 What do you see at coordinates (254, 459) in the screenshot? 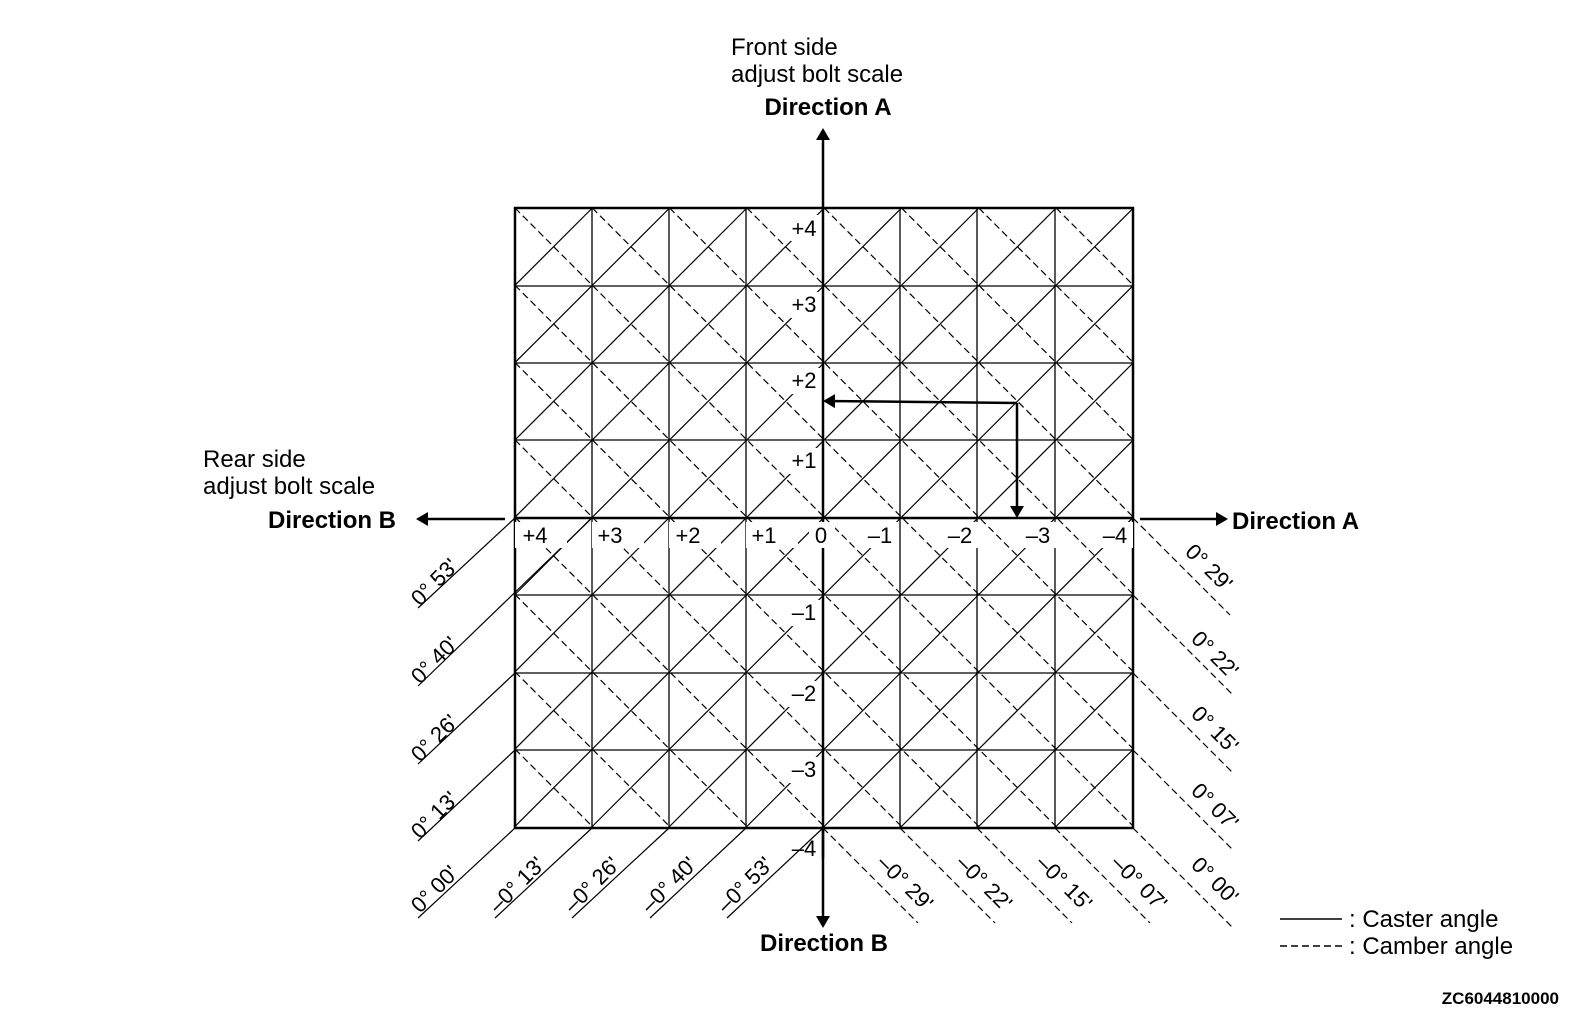
I see `rear-scale-title-line1: Rear side` at bounding box center [254, 459].